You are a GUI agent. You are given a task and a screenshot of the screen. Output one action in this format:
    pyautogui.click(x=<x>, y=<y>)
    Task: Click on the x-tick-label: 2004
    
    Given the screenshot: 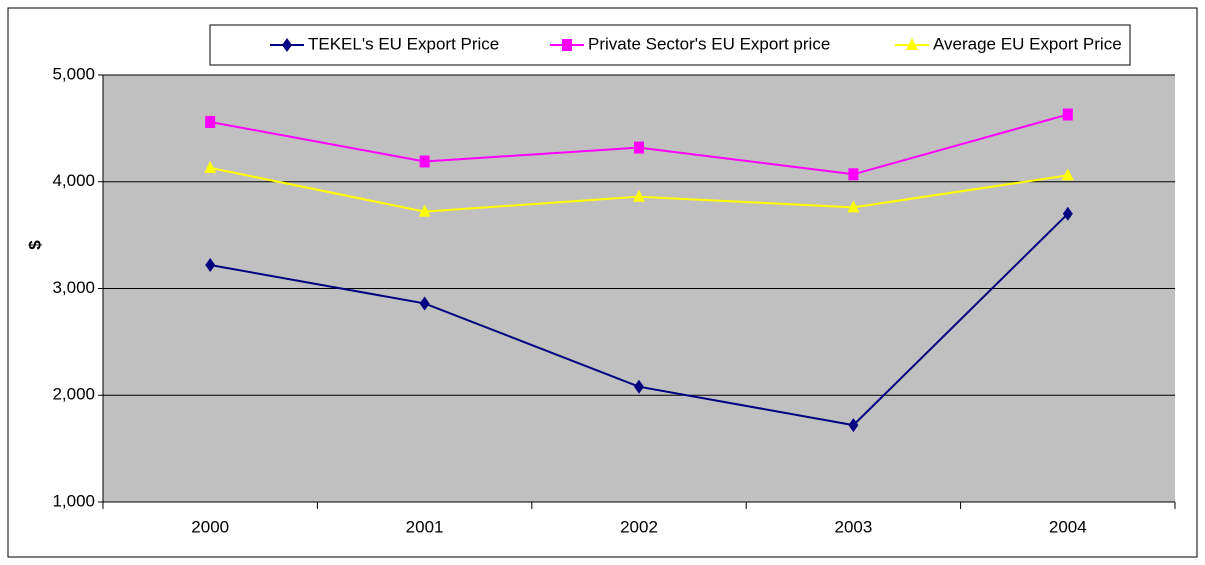 What is the action you would take?
    pyautogui.click(x=1068, y=526)
    